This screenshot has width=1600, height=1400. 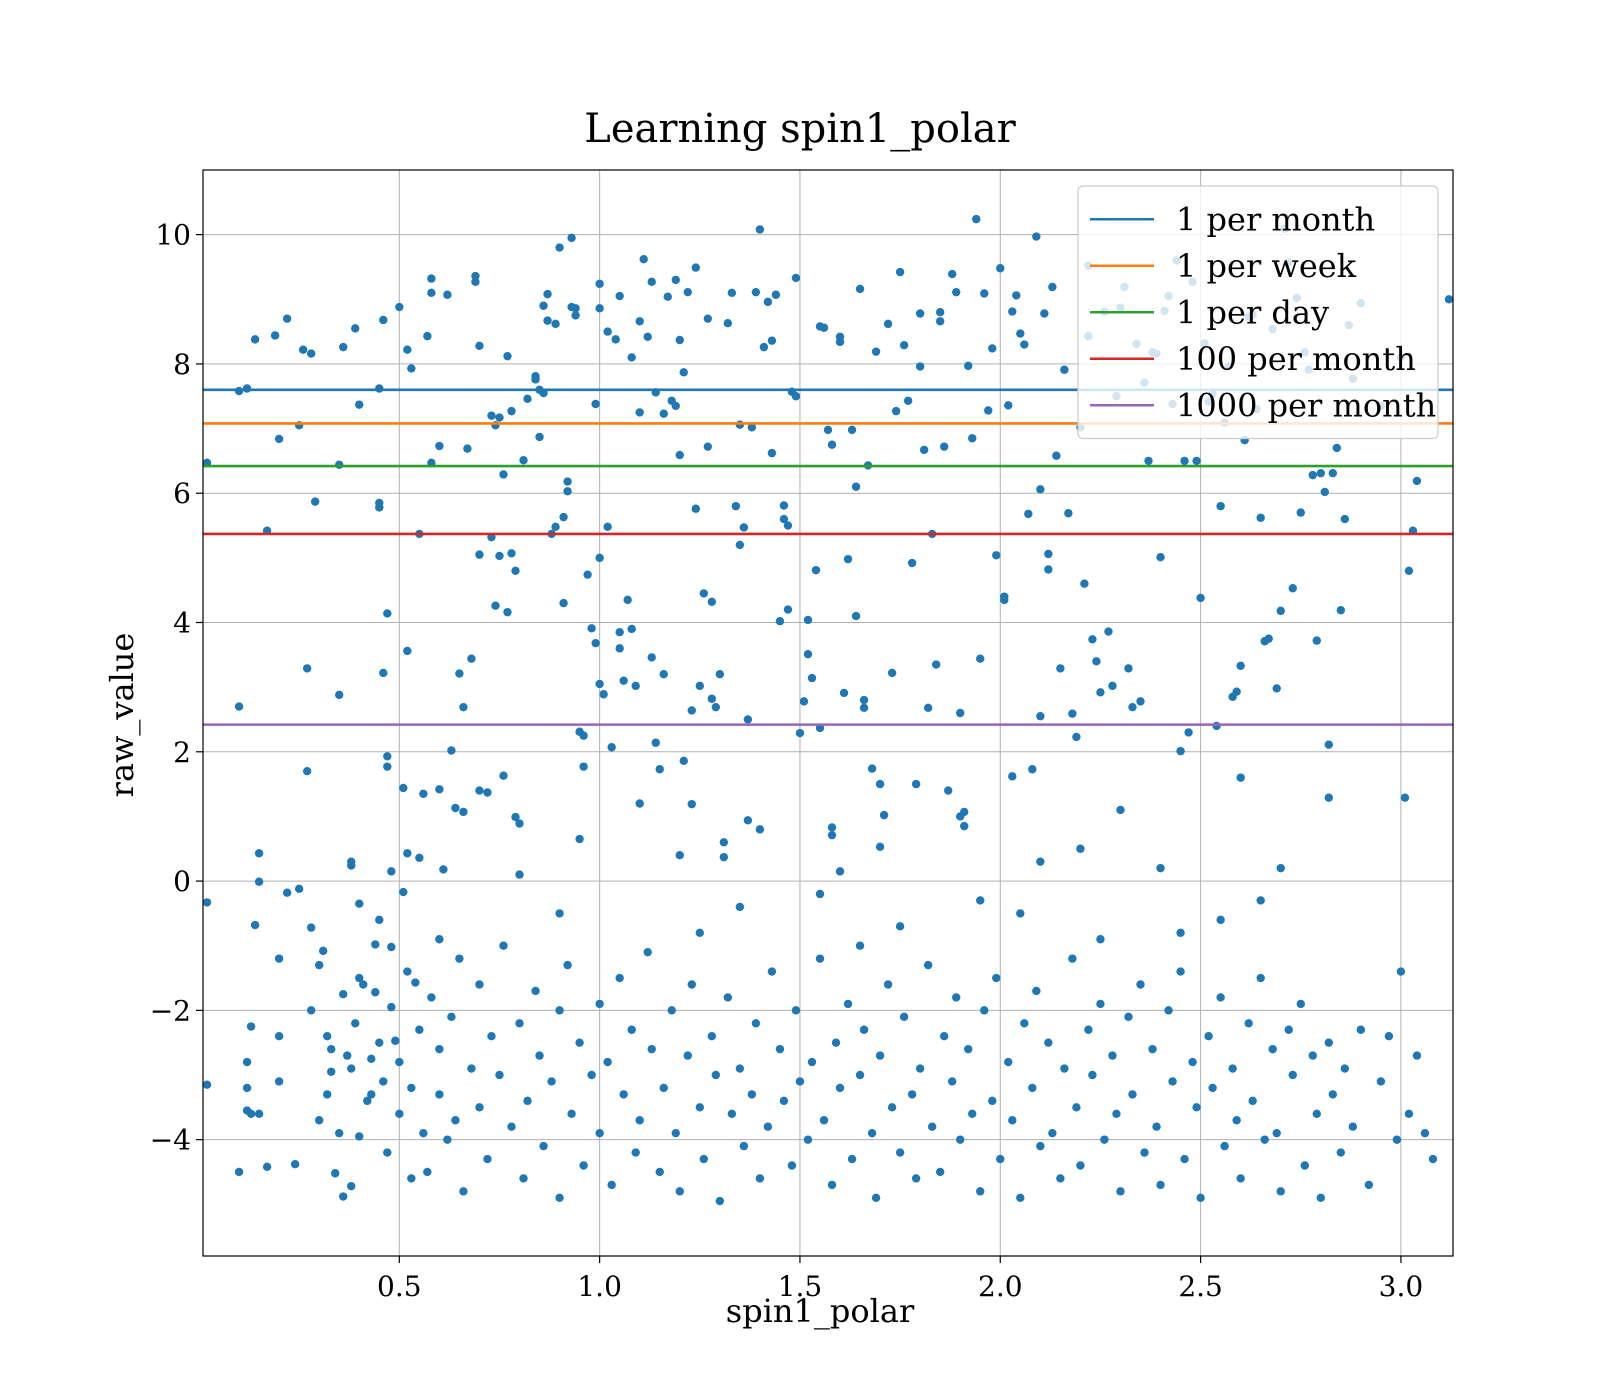 I want to click on y-axis-ticks: −4 −2 0 2 4 6 8 10, so click(x=176, y=688).